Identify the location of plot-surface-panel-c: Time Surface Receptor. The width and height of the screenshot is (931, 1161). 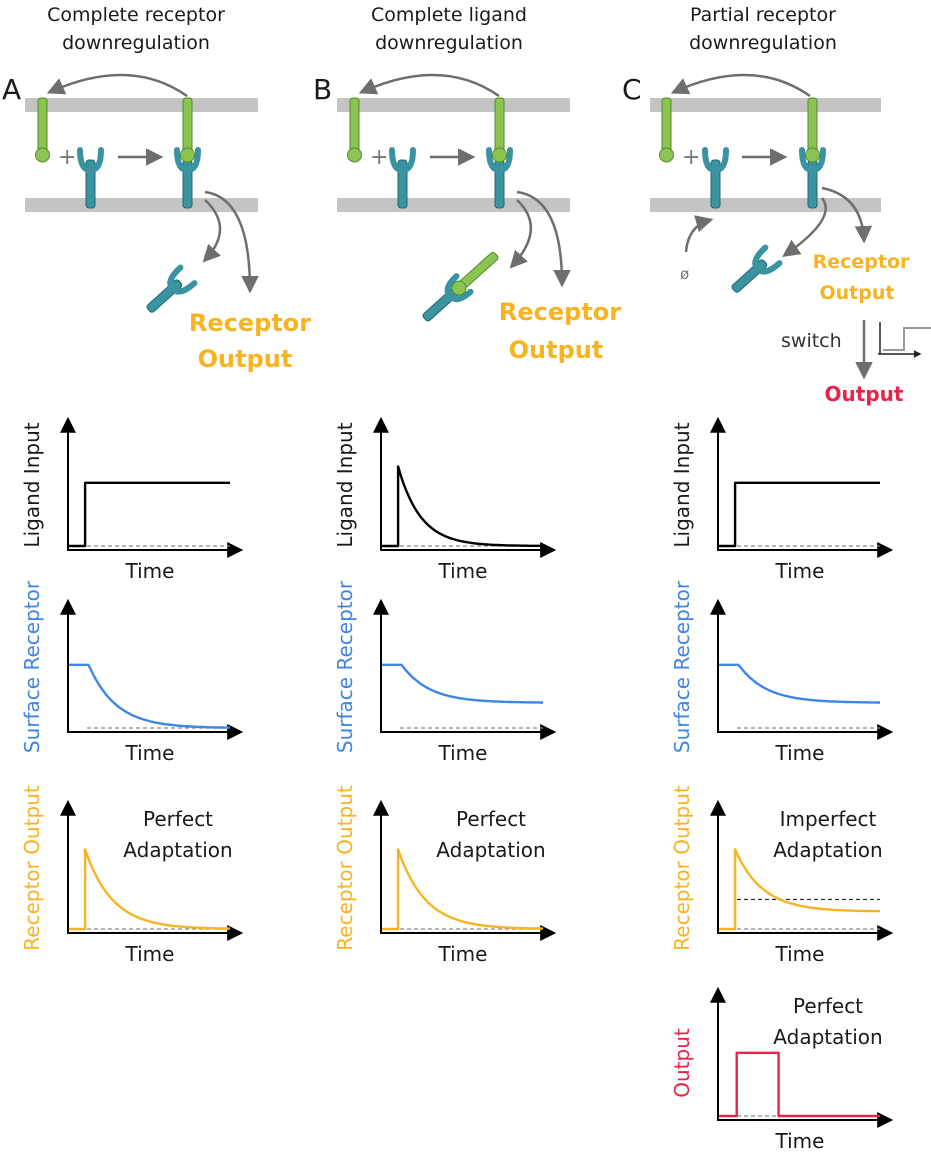
(782, 672).